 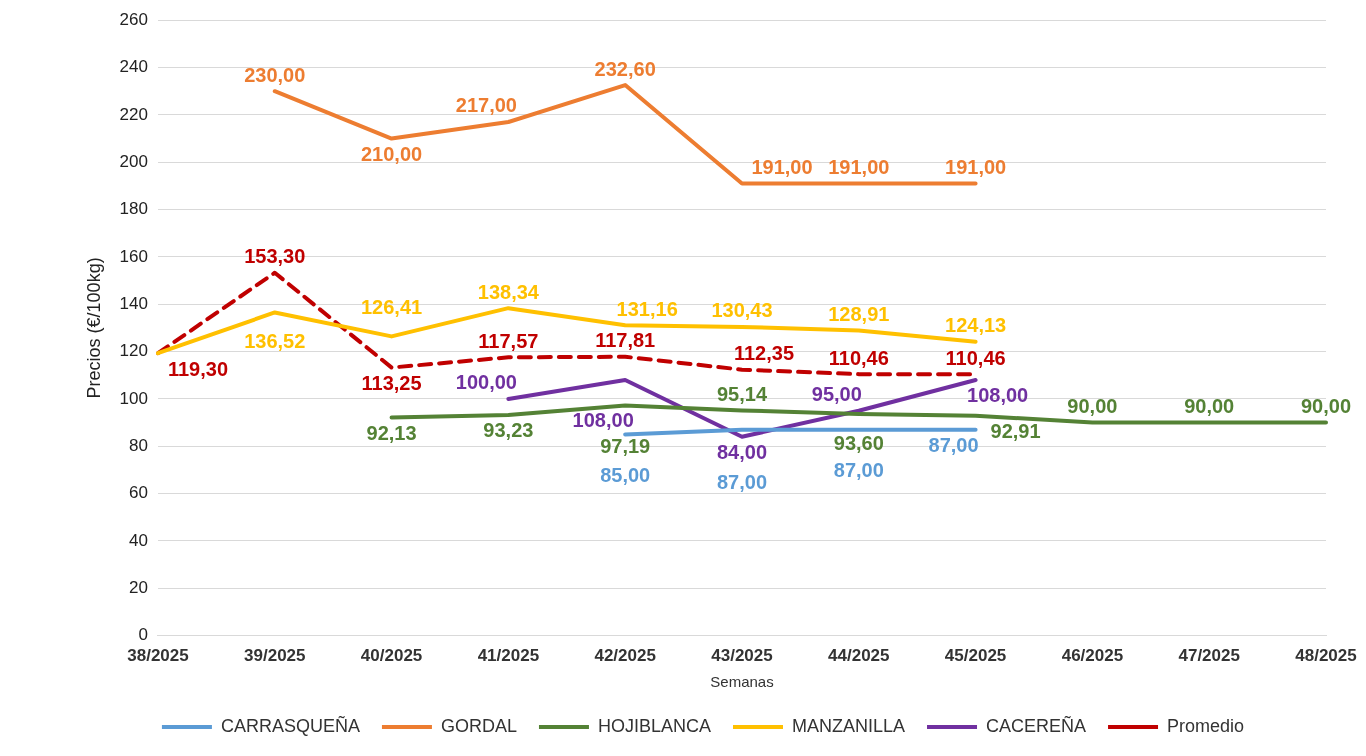 I want to click on data-label: 119,30, so click(x=197, y=368).